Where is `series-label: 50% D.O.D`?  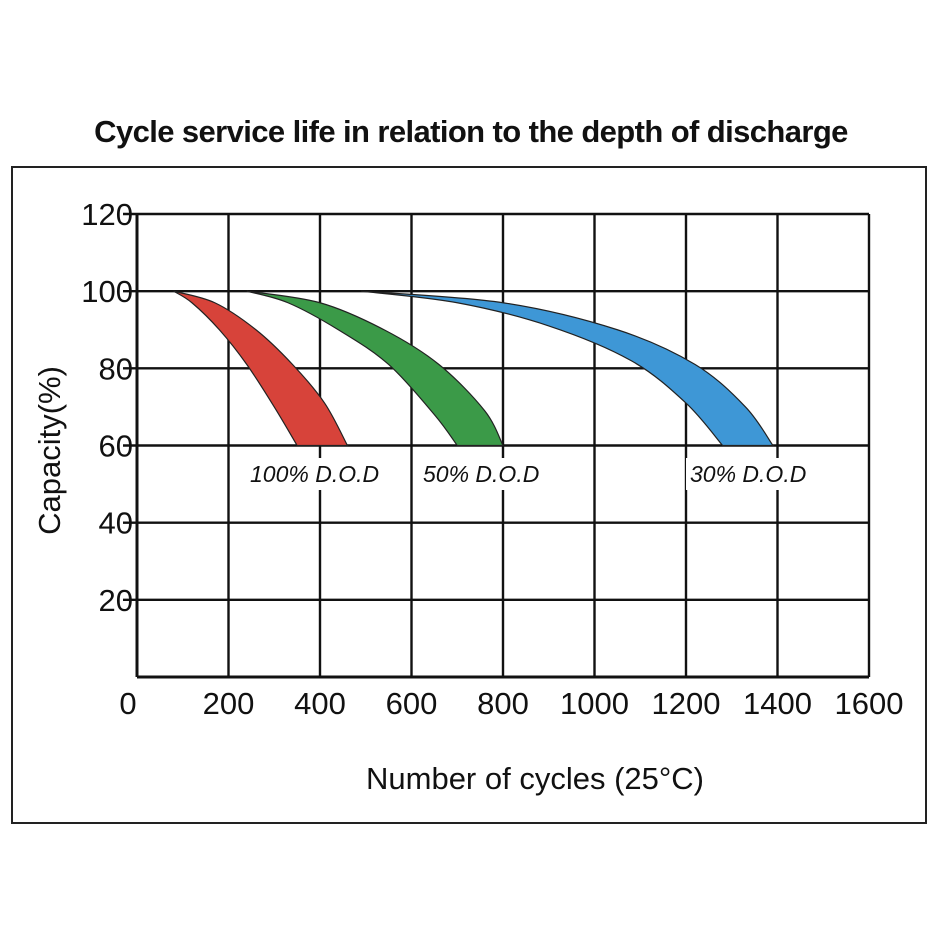
series-label: 50% D.O.D is located at coordinates (481, 474).